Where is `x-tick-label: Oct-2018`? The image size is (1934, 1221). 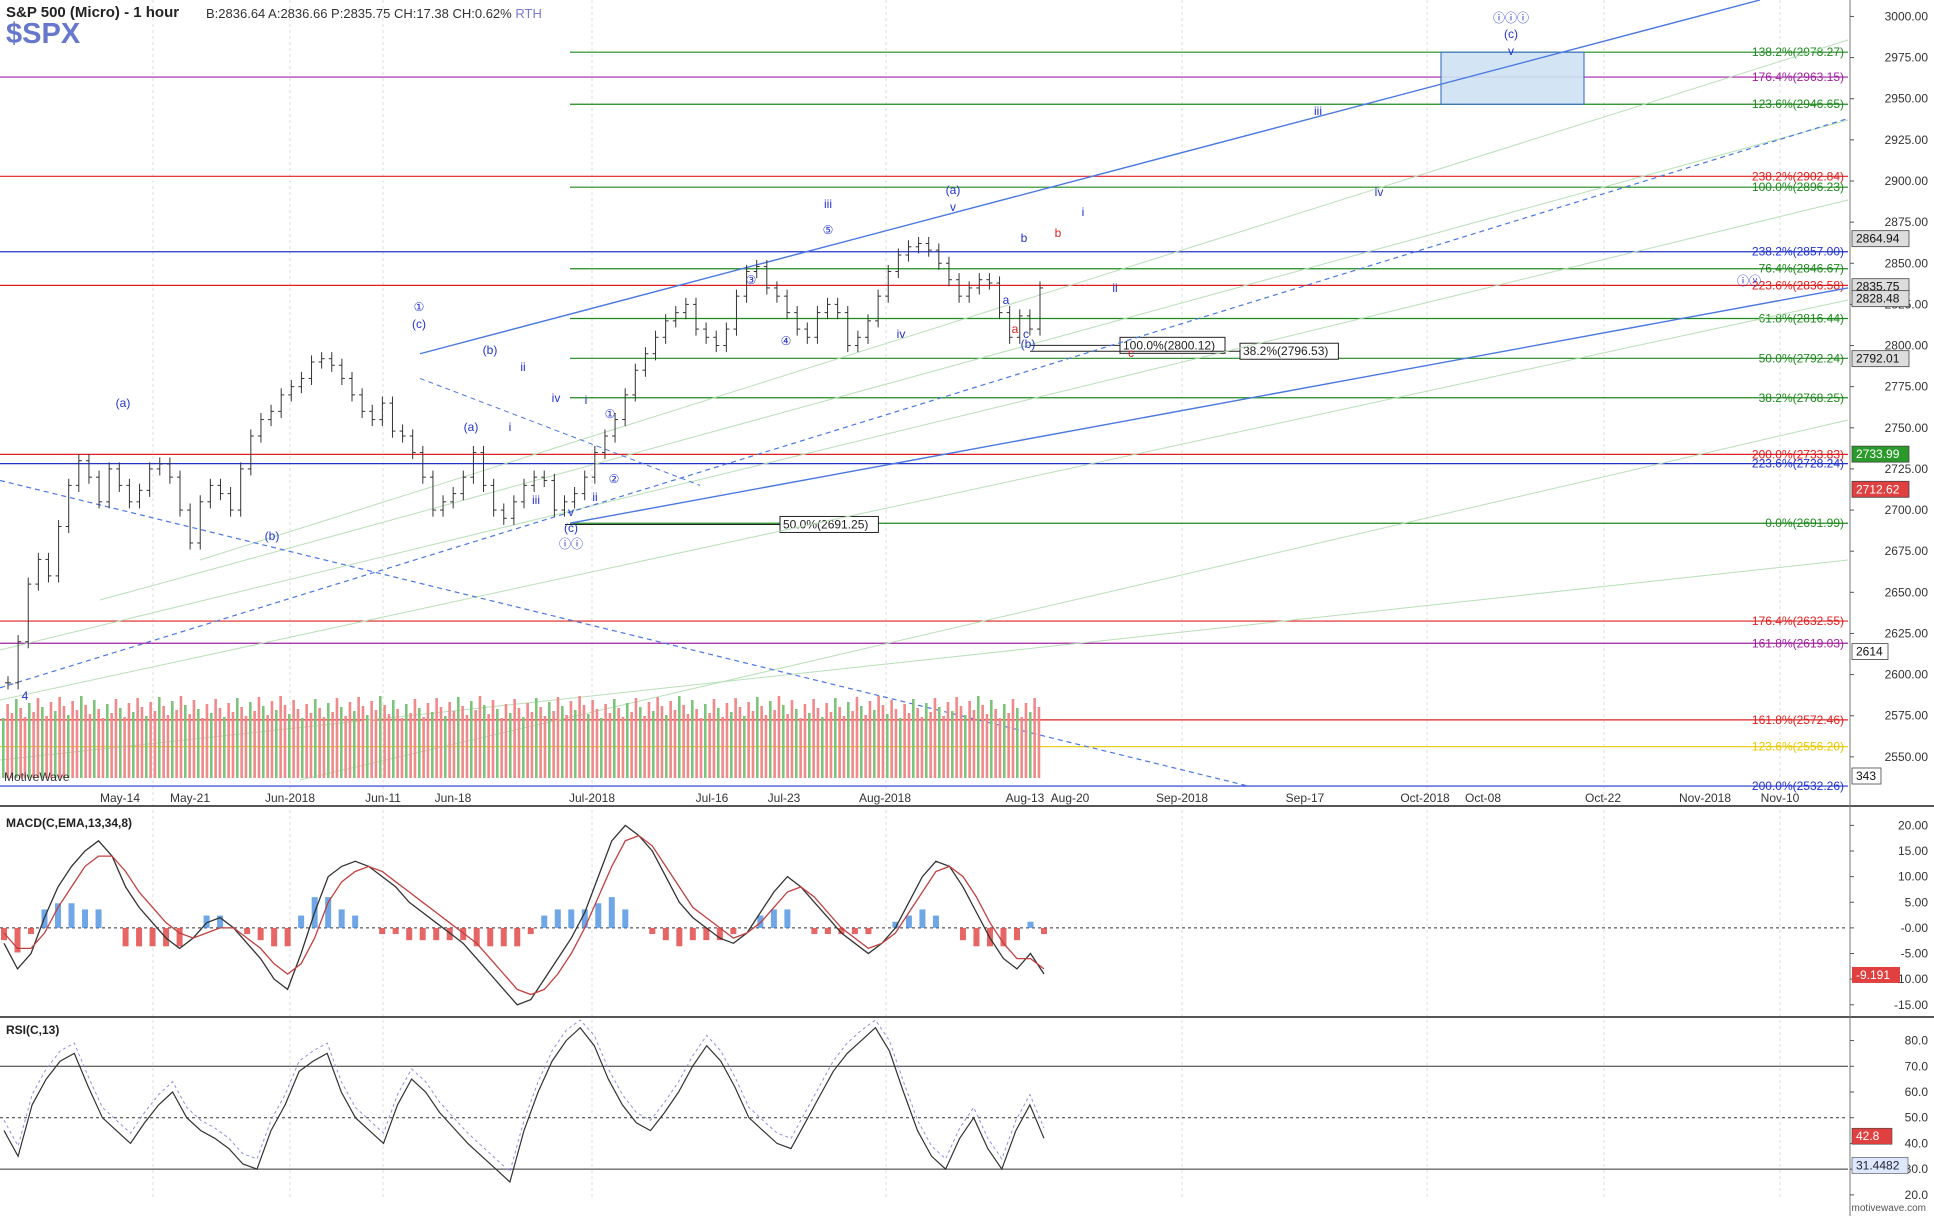
x-tick-label: Oct-2018 is located at coordinates (1425, 798).